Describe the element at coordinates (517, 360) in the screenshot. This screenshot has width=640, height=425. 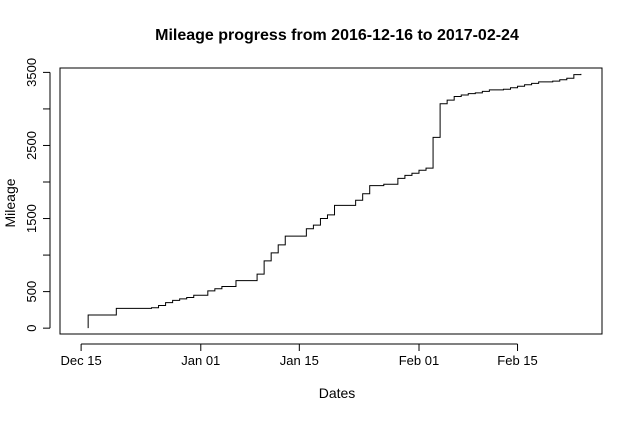
I see `x-tick-label: Feb 15` at that location.